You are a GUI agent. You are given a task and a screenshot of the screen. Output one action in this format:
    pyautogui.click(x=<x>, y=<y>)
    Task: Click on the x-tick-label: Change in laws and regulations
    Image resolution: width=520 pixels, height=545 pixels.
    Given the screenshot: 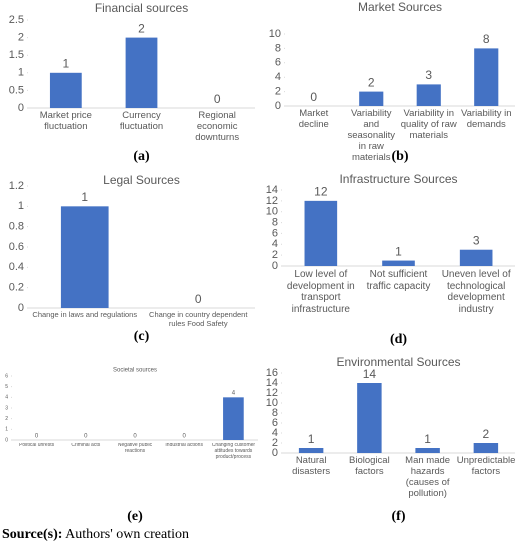 What is the action you would take?
    pyautogui.click(x=85, y=315)
    